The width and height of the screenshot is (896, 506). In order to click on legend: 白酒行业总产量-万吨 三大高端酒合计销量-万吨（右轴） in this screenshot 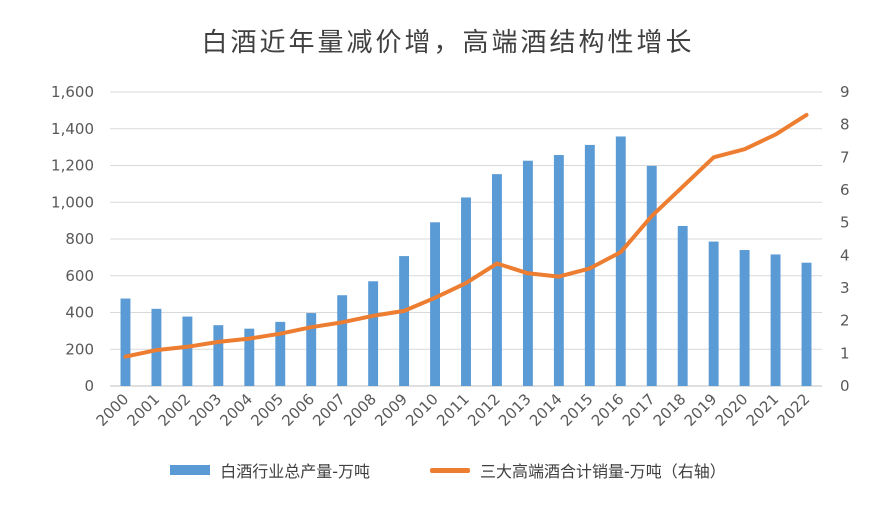, I will do `click(448, 470)`.